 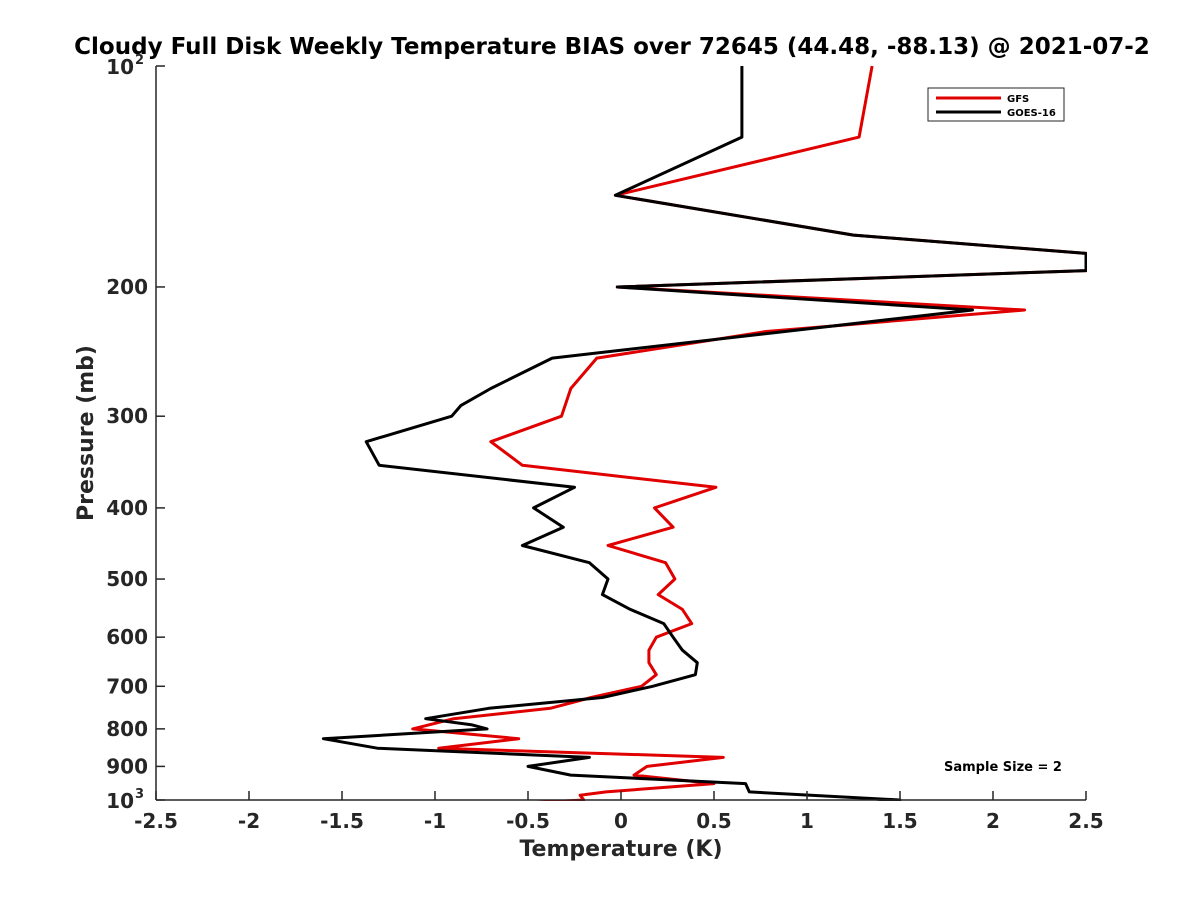 What do you see at coordinates (127, 416) in the screenshot?
I see `y-tick-label: 300` at bounding box center [127, 416].